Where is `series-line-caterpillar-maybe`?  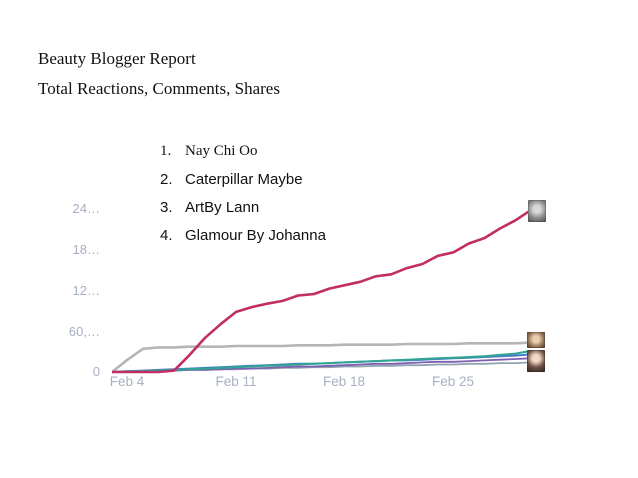 series-line-caterpillar-maybe is located at coordinates (321, 357).